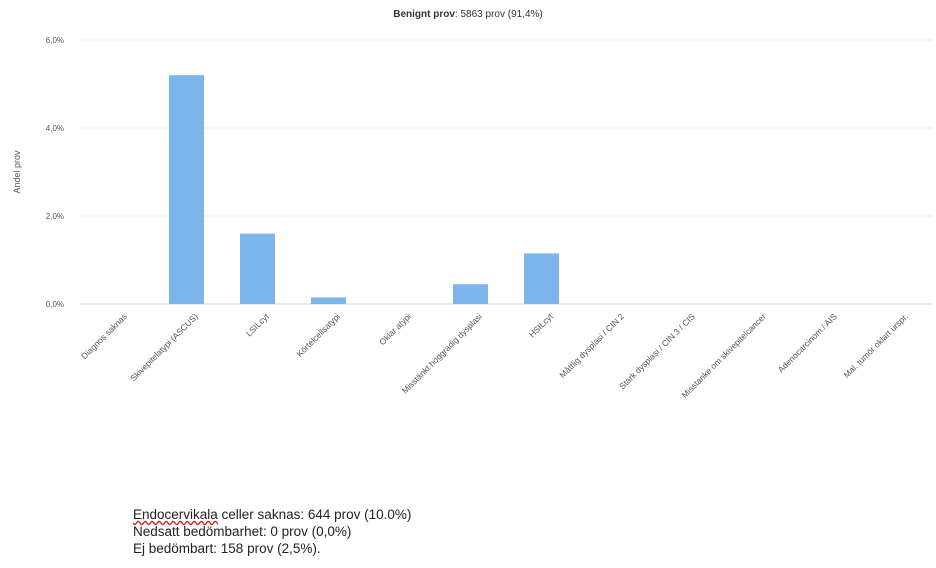 The image size is (936, 568). What do you see at coordinates (723, 355) in the screenshot?
I see `x-tick-label: Misstanke om skivepitelcancer` at bounding box center [723, 355].